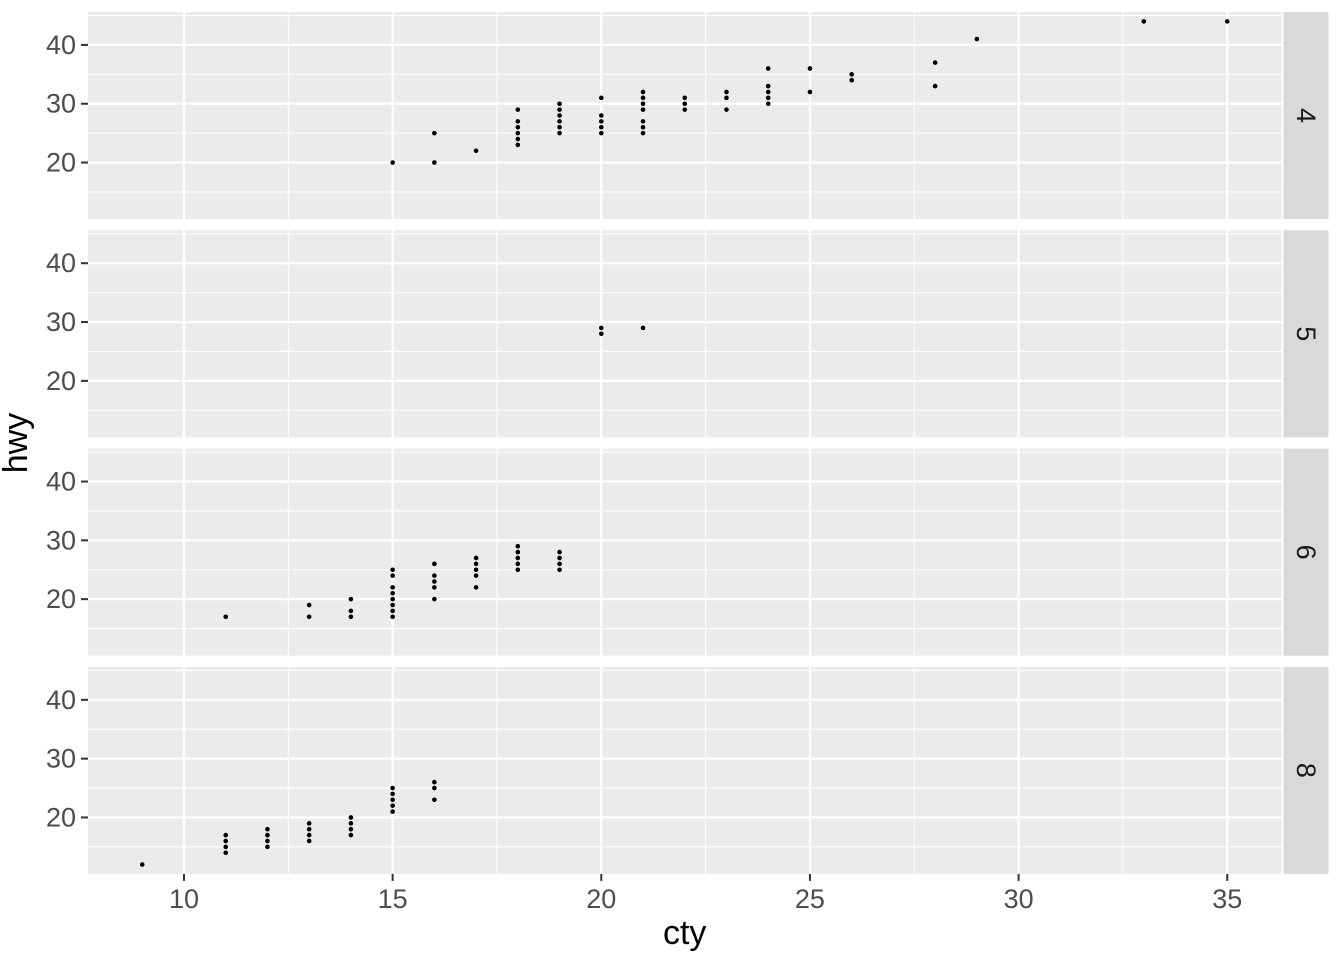 The image size is (1344, 960). Describe the element at coordinates (810, 899) in the screenshot. I see `x-axis-tick-label: 25` at that location.